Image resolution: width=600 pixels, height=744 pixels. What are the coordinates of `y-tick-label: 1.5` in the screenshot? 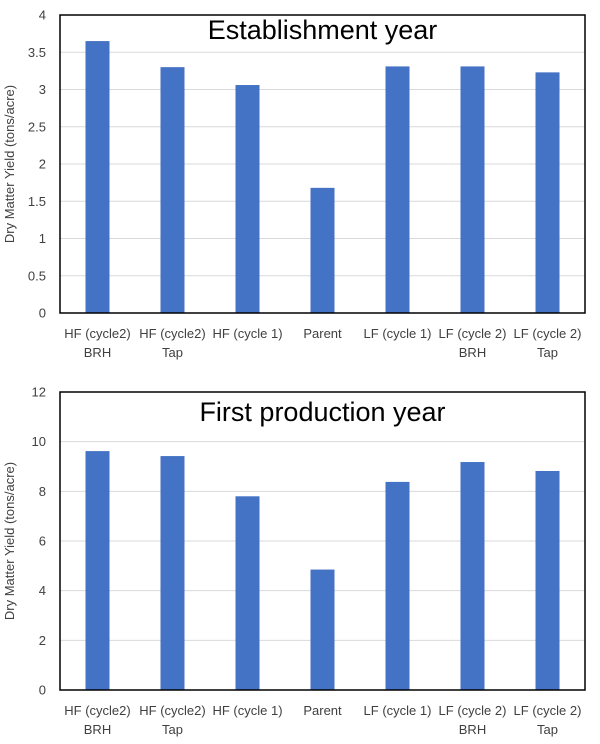 It's located at (37, 201).